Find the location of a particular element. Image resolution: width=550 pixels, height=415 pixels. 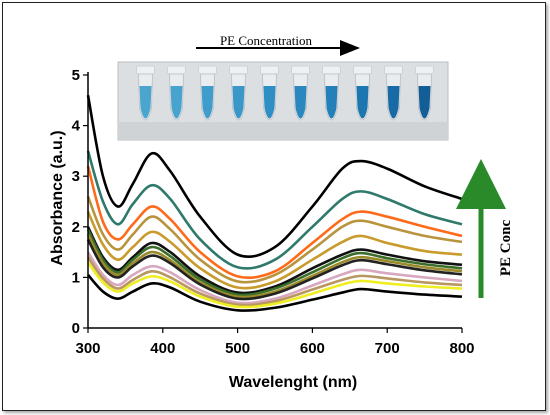

x-tick-label: 600 is located at coordinates (312, 348).